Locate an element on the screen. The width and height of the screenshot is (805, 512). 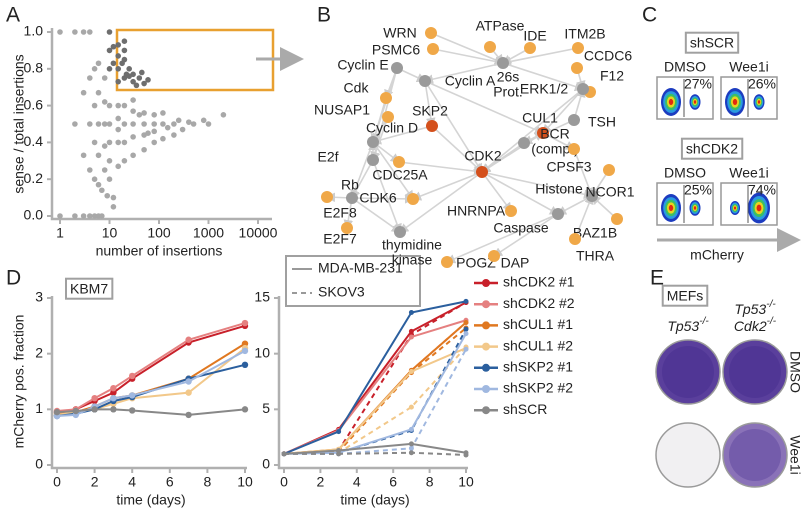
legend-label: shCDK2 #1 is located at coordinates (539, 282).